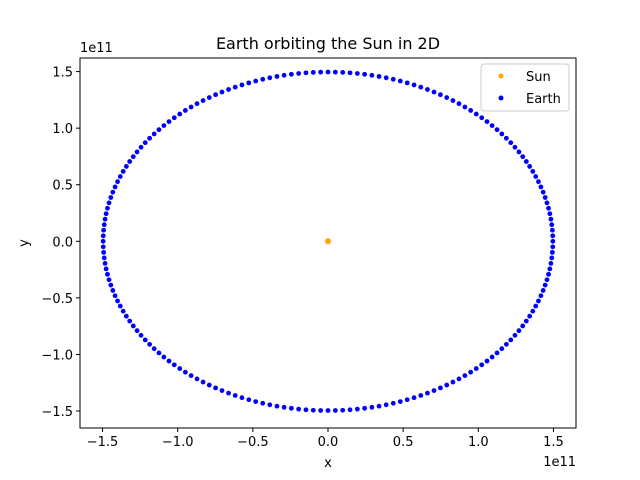 Image resolution: width=640 pixels, height=480 pixels. Describe the element at coordinates (559, 462) in the screenshot. I see `x-offset-text: 1e11` at that location.